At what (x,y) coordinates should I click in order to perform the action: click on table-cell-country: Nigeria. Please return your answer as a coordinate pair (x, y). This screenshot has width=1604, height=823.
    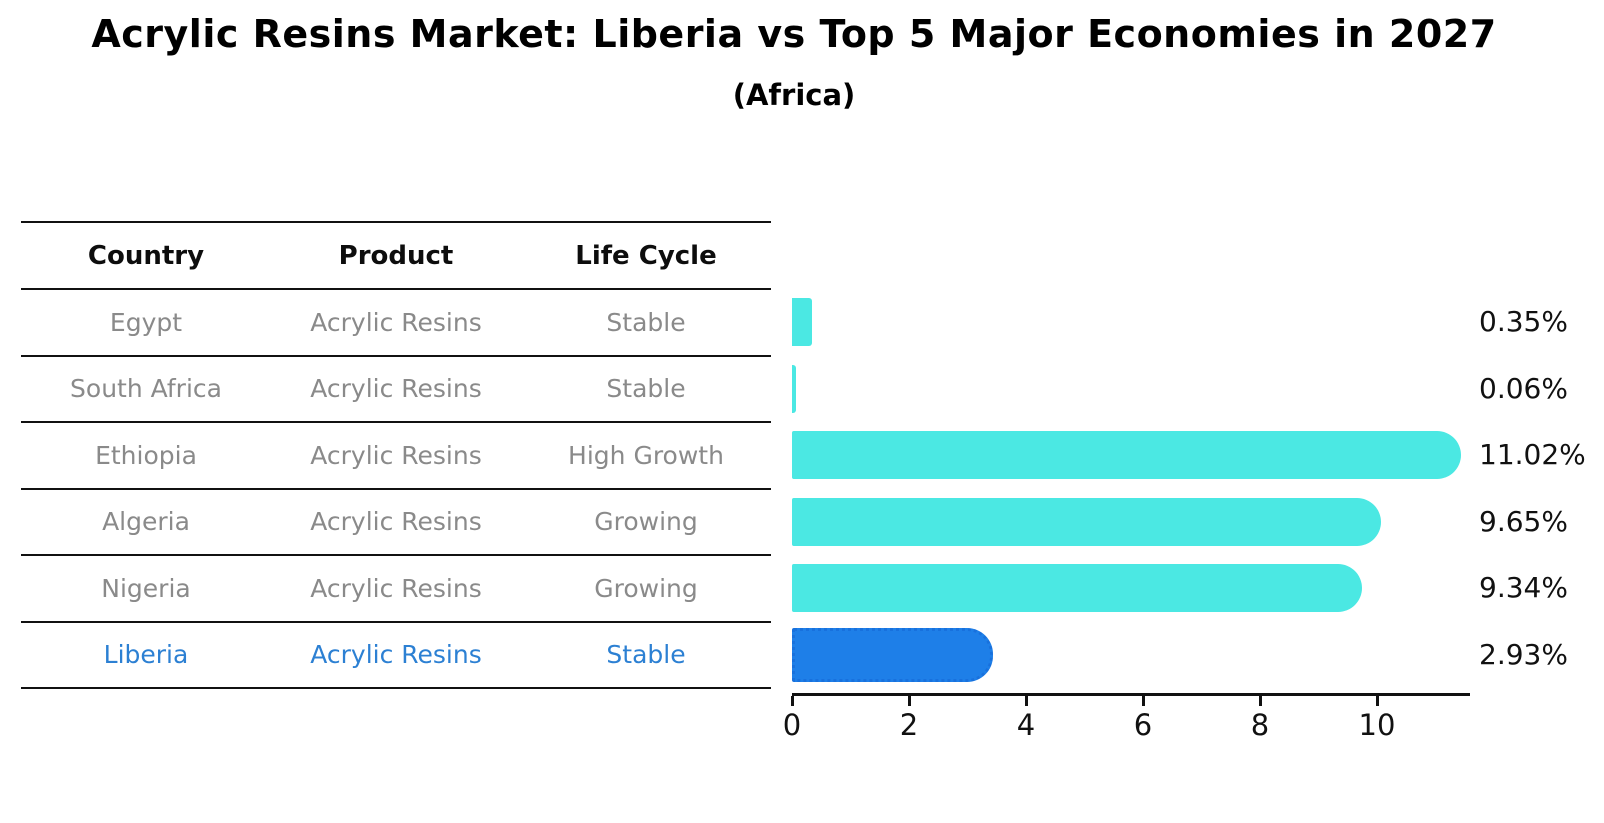
    Looking at the image, I should click on (146, 588).